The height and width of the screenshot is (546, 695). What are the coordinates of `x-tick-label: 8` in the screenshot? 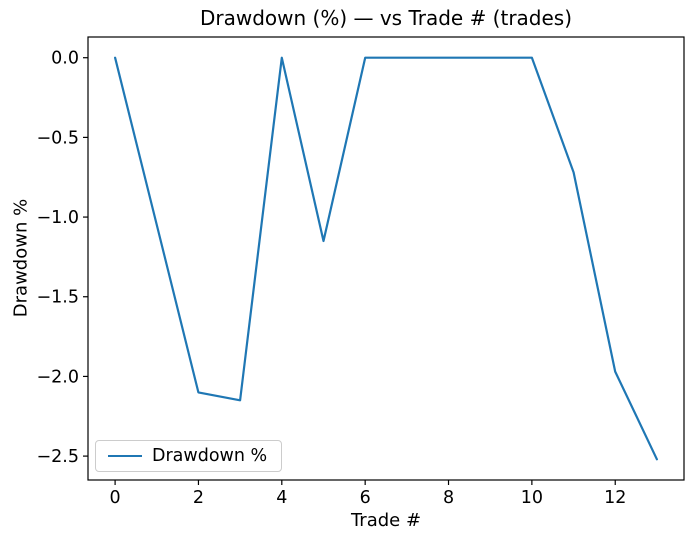 It's located at (448, 498).